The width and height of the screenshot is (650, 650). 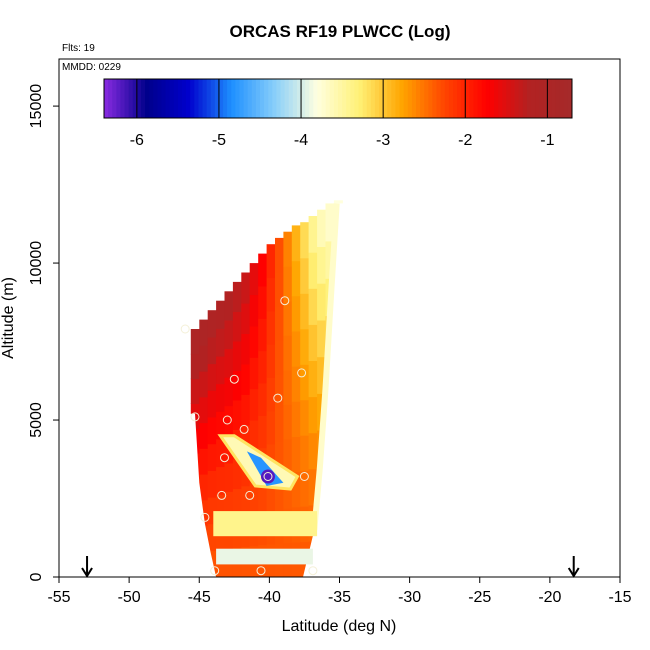 What do you see at coordinates (267, 476) in the screenshot?
I see `heatmap-deepest-point` at bounding box center [267, 476].